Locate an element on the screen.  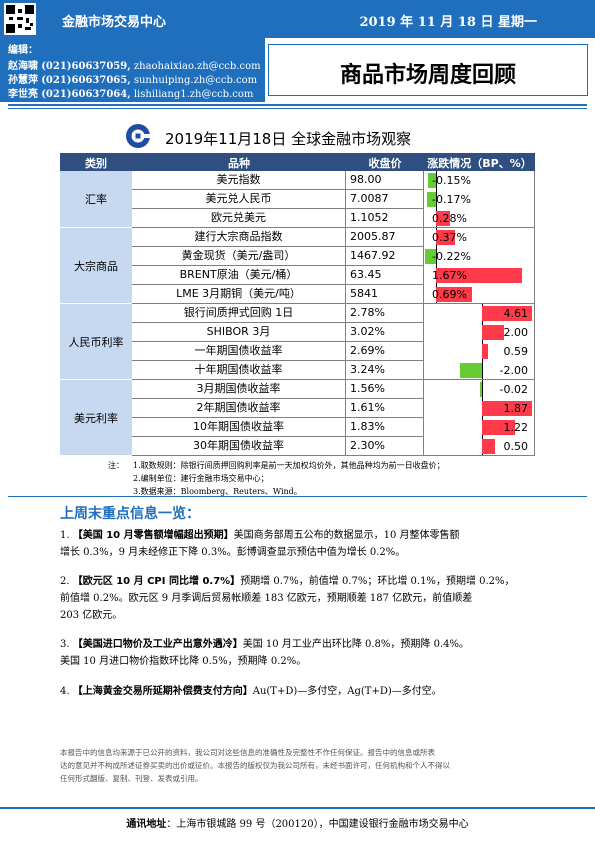
editor-name: 孙慧萍 is located at coordinates (23, 80).